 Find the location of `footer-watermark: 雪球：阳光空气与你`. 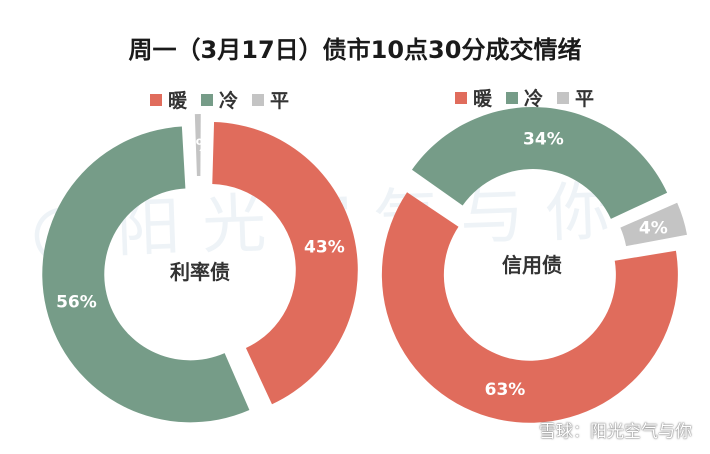

footer-watermark: 雪球：阳光空气与你 is located at coordinates (615, 432).